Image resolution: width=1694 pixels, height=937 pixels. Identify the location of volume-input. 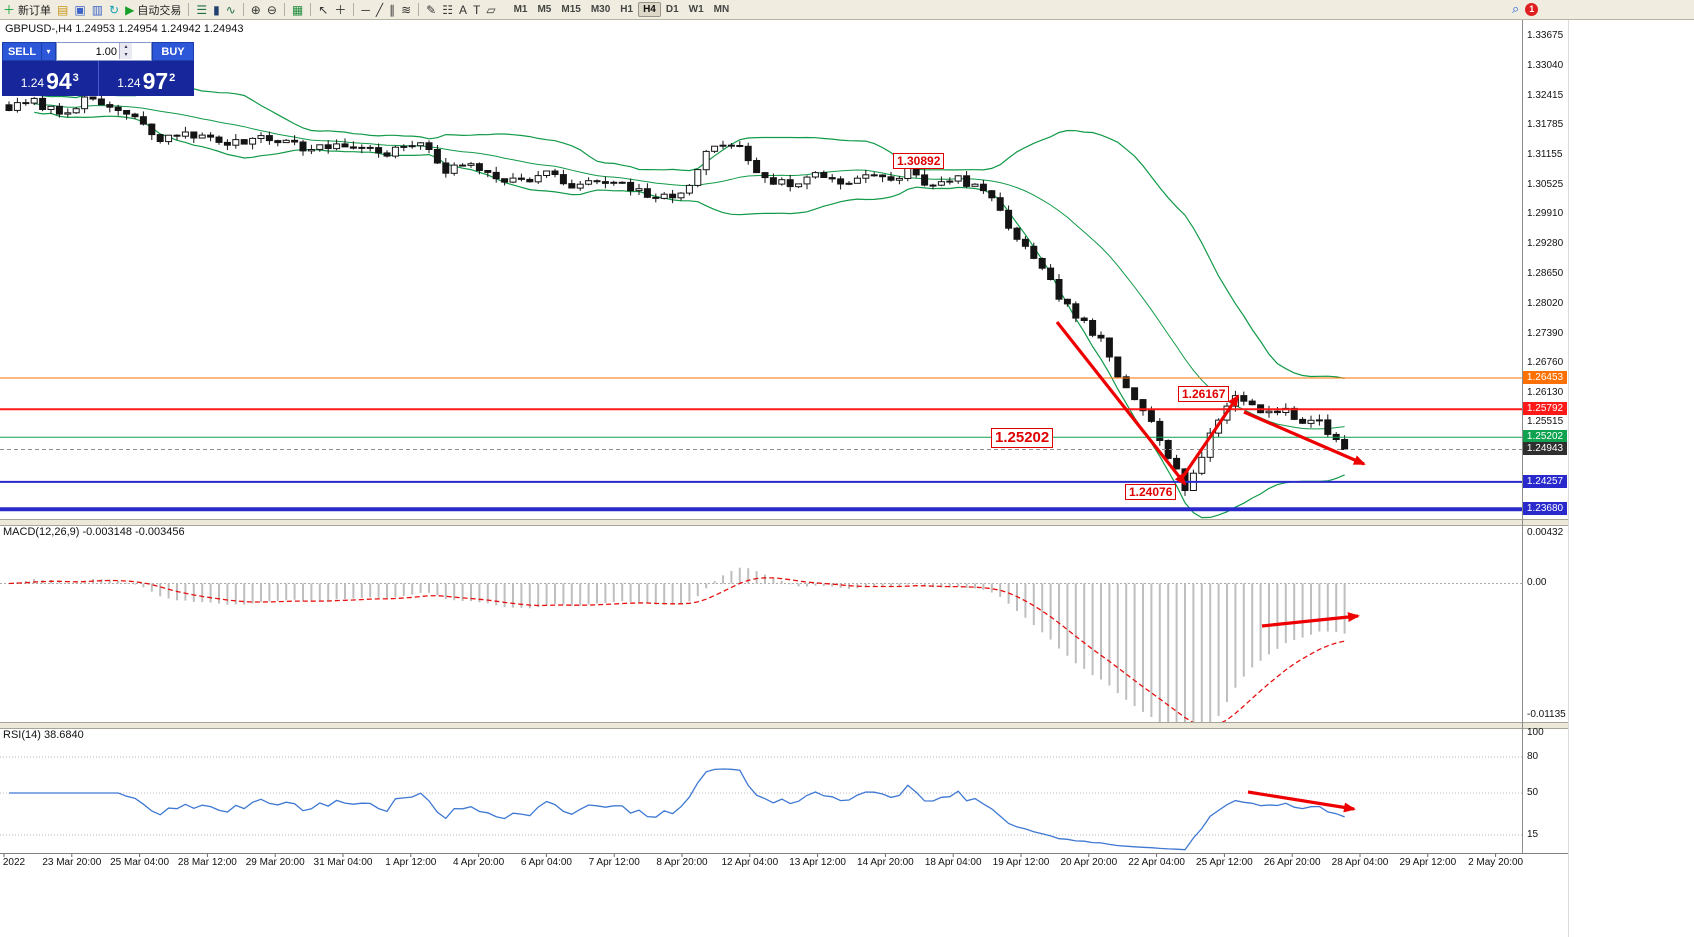
(88, 51).